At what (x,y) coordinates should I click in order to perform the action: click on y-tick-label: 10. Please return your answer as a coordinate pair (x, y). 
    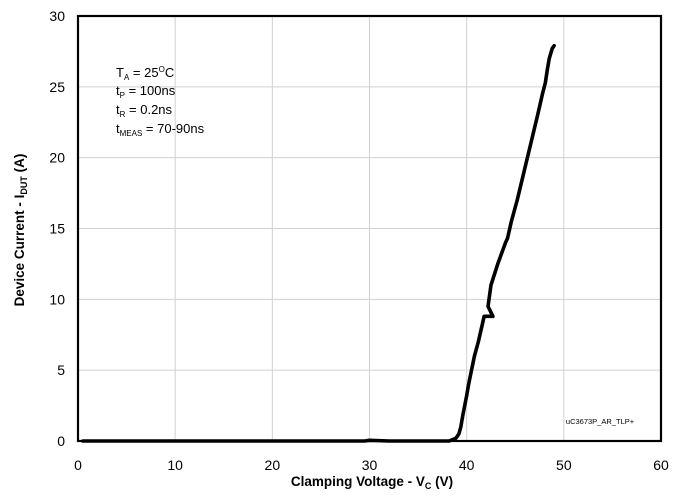
    Looking at the image, I should click on (57, 299).